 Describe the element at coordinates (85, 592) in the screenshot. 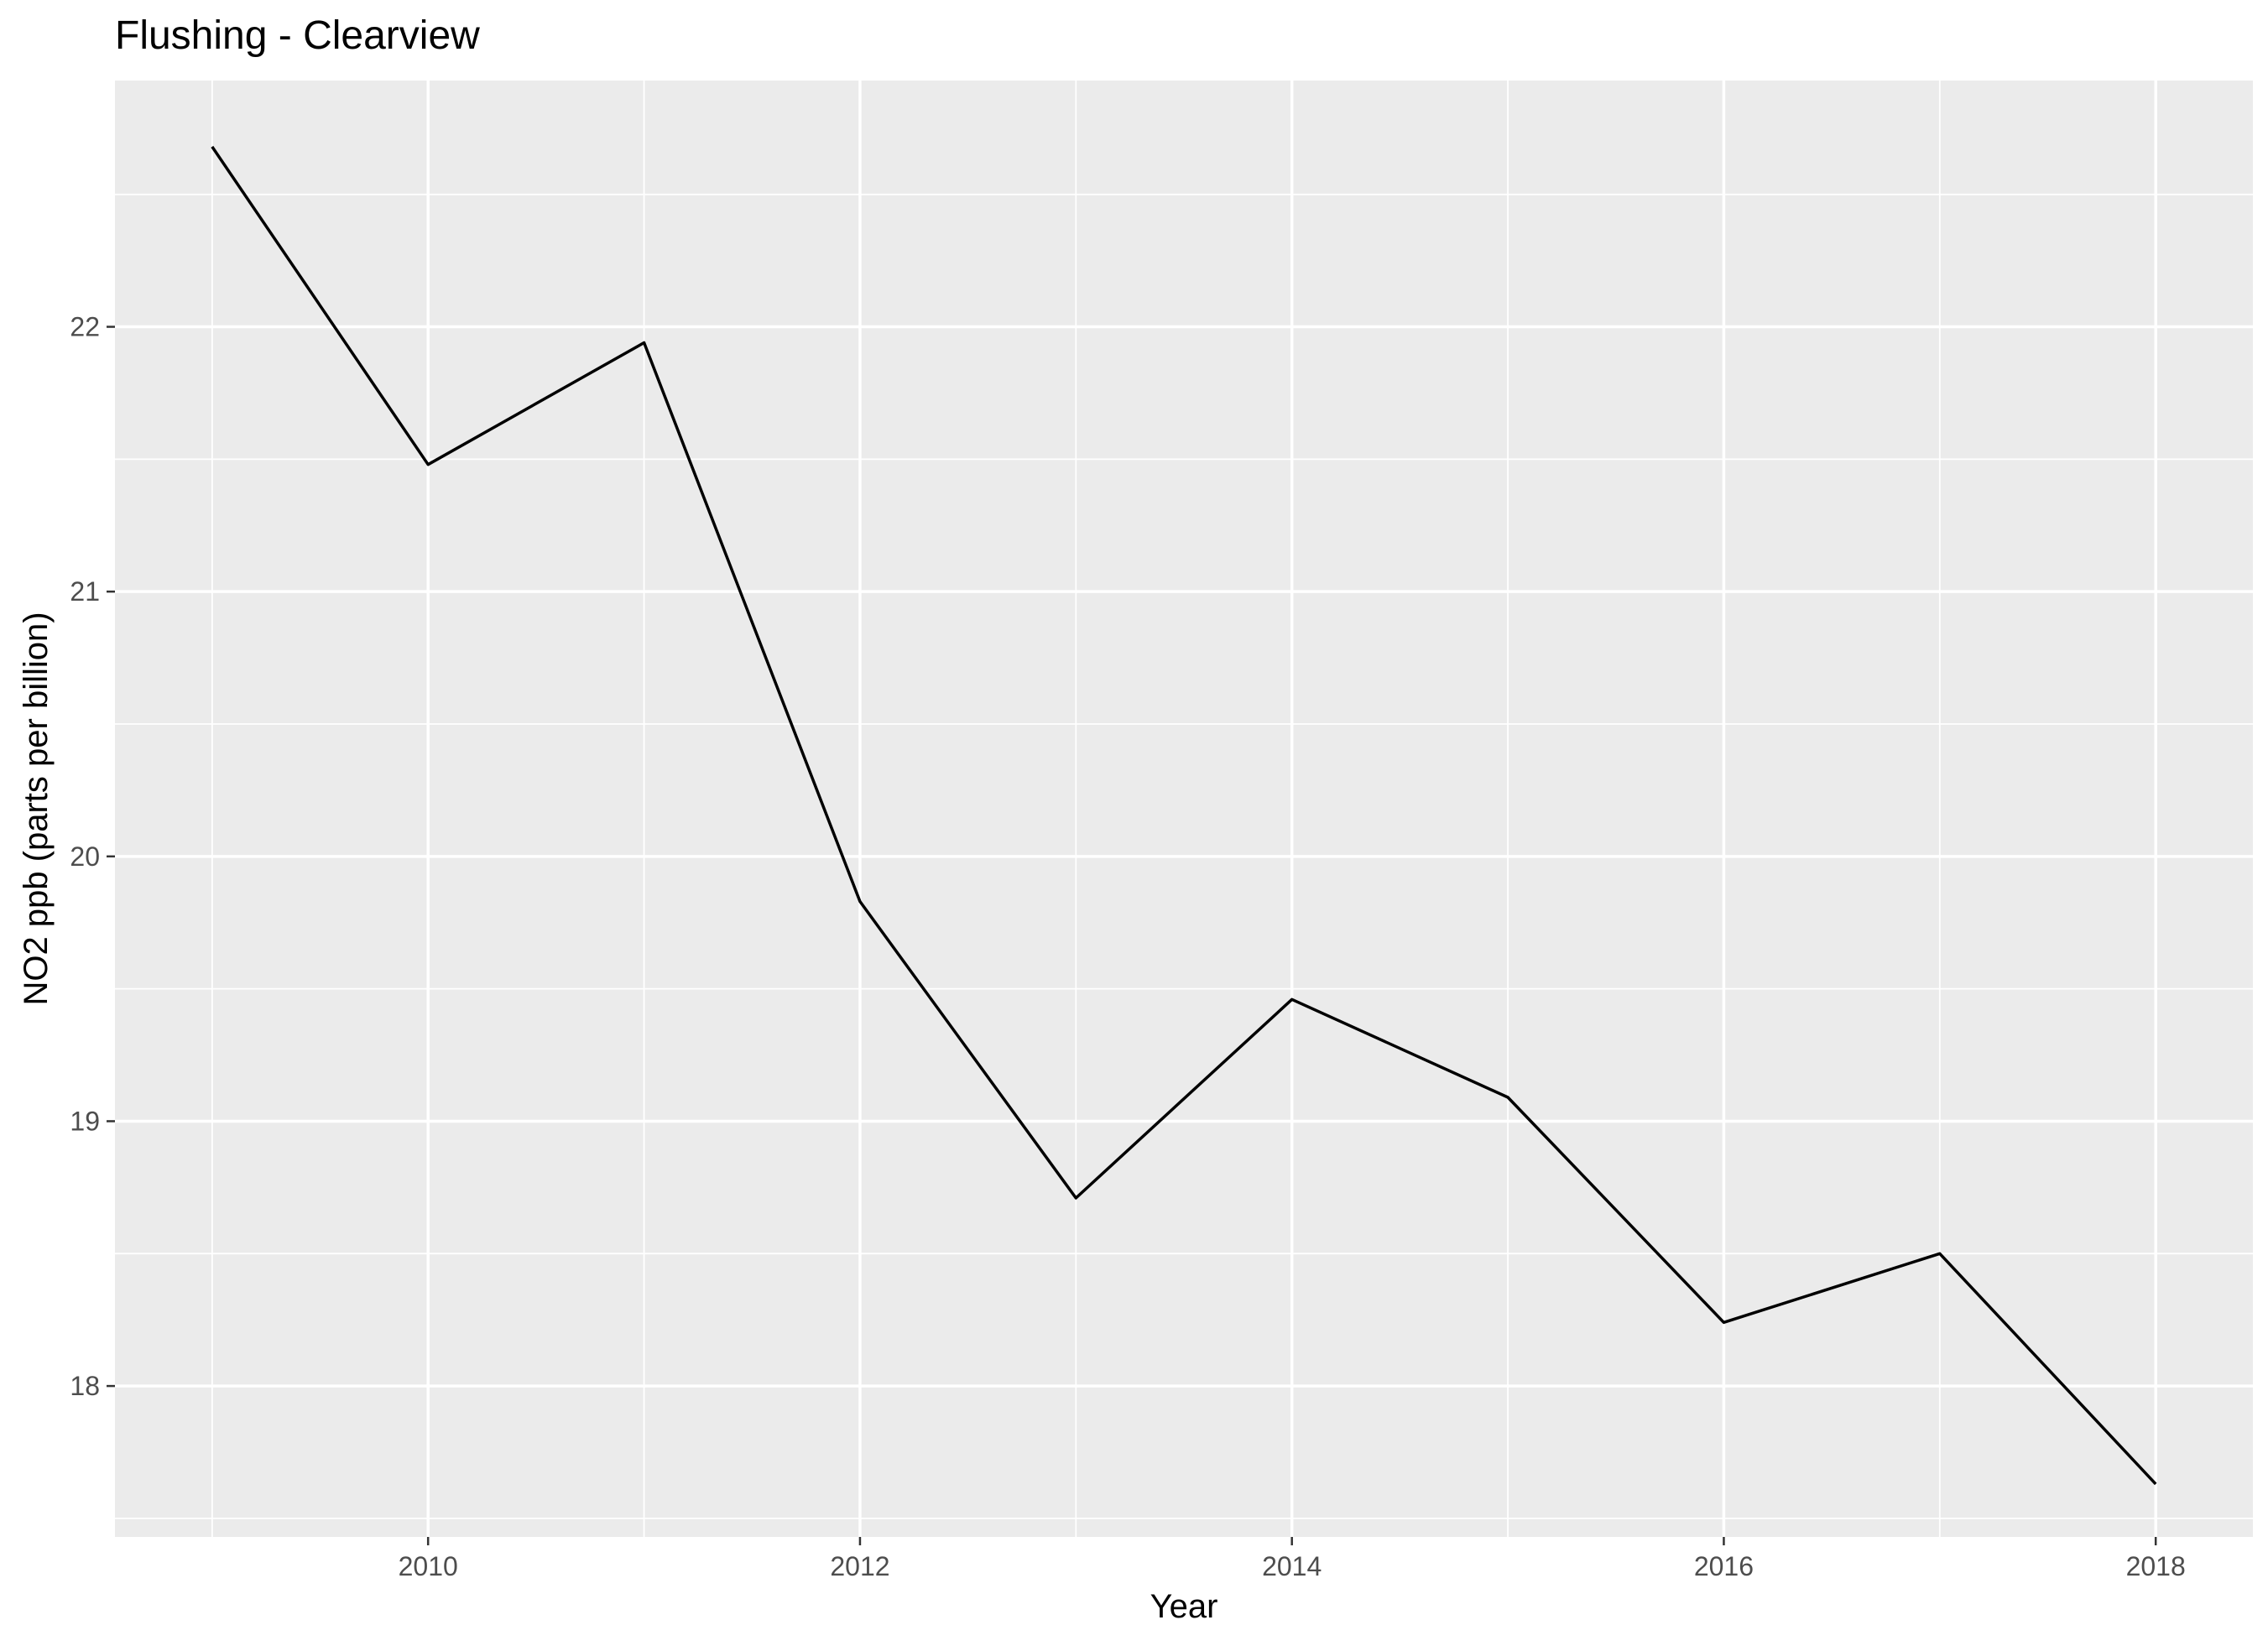

I see `y-tick-label: 21` at that location.